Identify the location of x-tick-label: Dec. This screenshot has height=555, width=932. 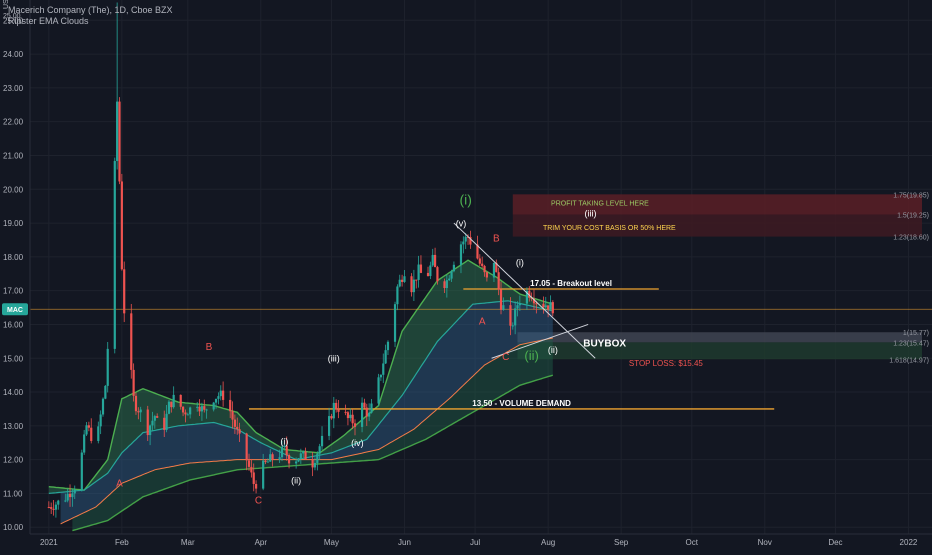
(835, 542).